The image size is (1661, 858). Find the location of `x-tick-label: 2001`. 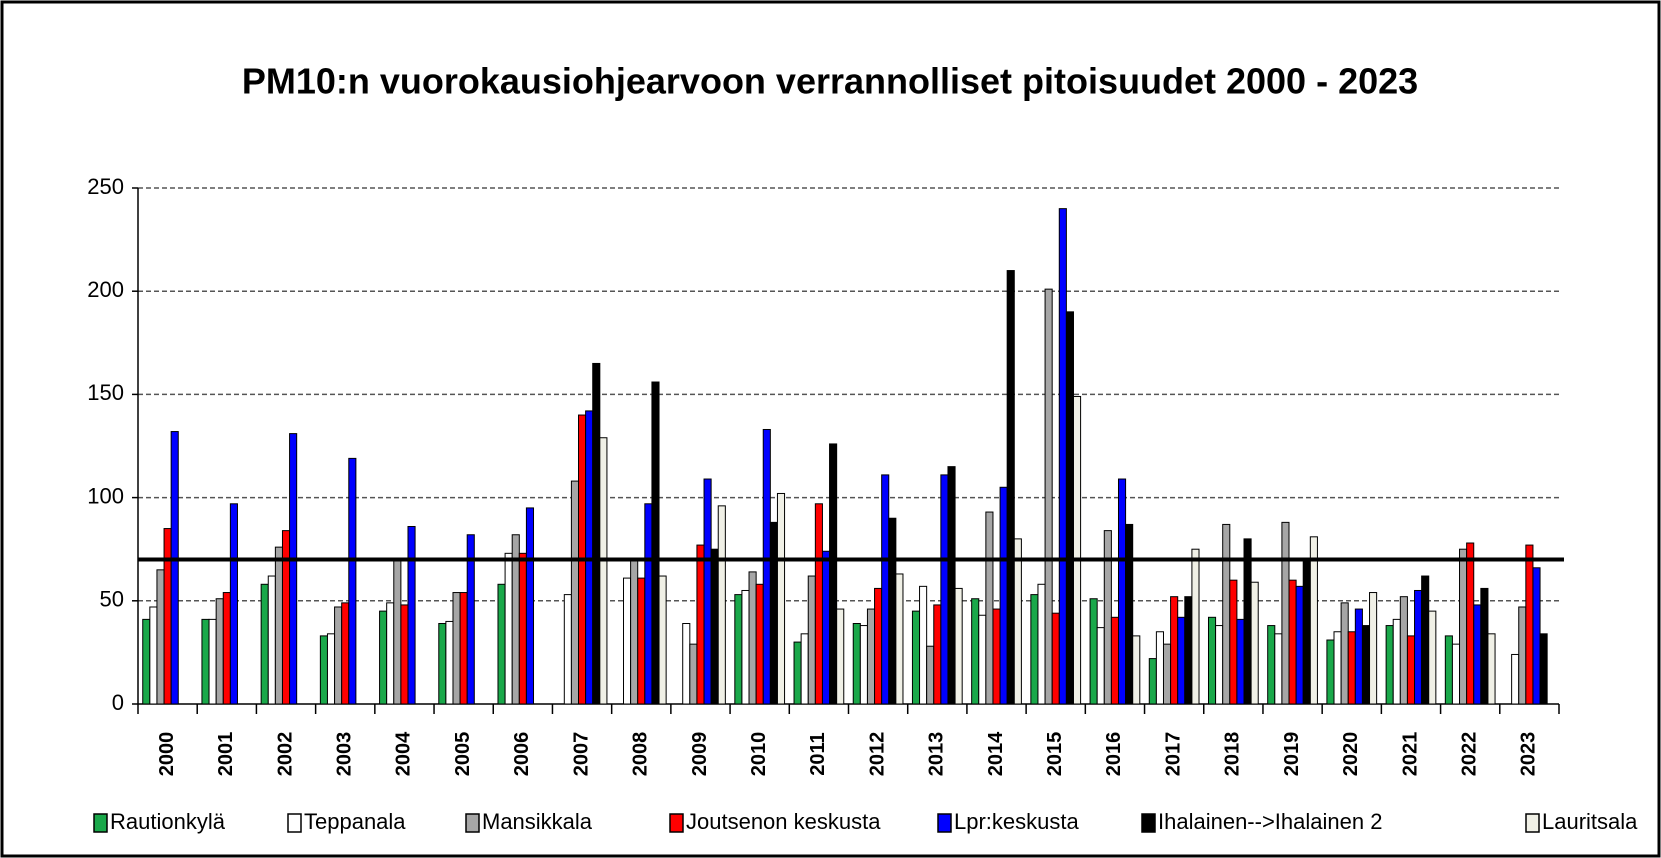

x-tick-label: 2001 is located at coordinates (226, 754).